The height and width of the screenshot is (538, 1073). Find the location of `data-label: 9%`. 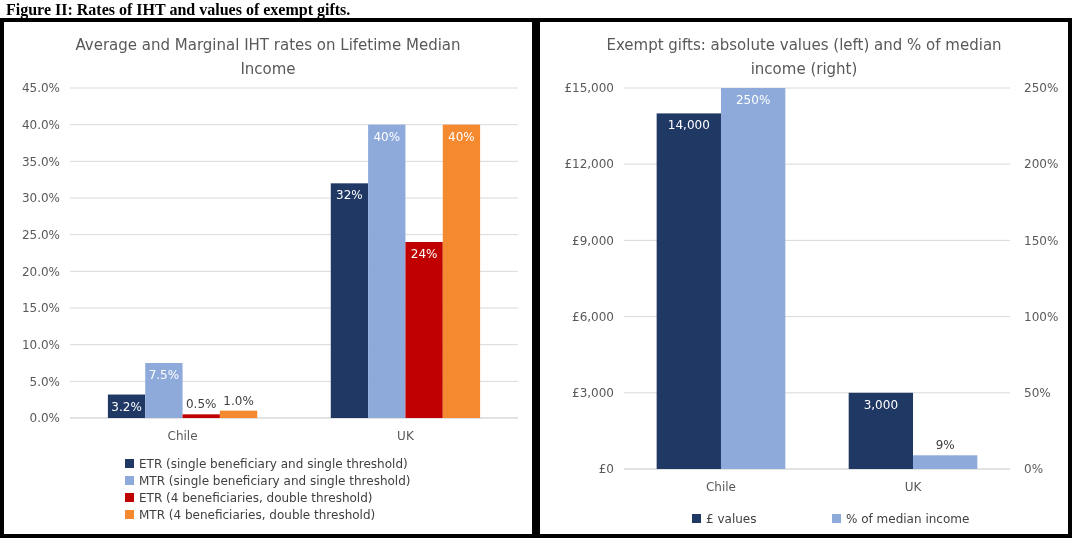

data-label: 9% is located at coordinates (945, 445).